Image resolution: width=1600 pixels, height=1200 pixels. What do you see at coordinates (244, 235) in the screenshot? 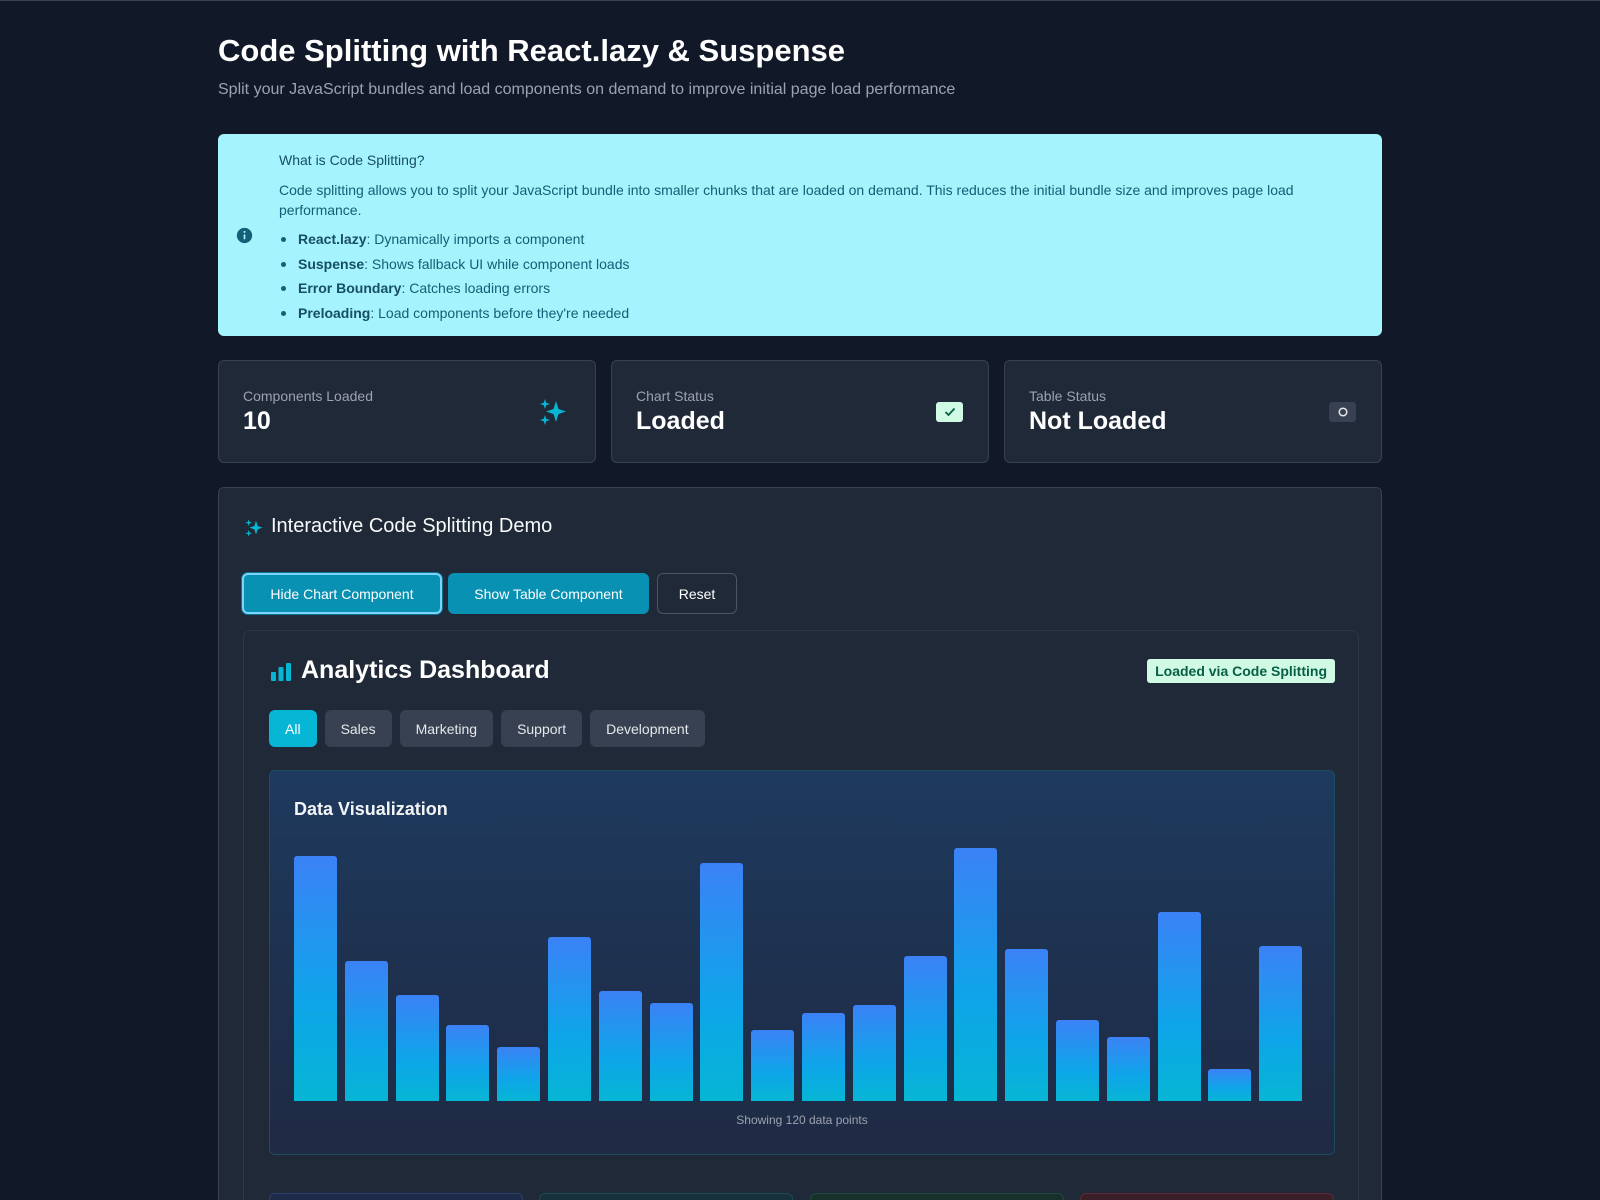
I see `info-icon` at bounding box center [244, 235].